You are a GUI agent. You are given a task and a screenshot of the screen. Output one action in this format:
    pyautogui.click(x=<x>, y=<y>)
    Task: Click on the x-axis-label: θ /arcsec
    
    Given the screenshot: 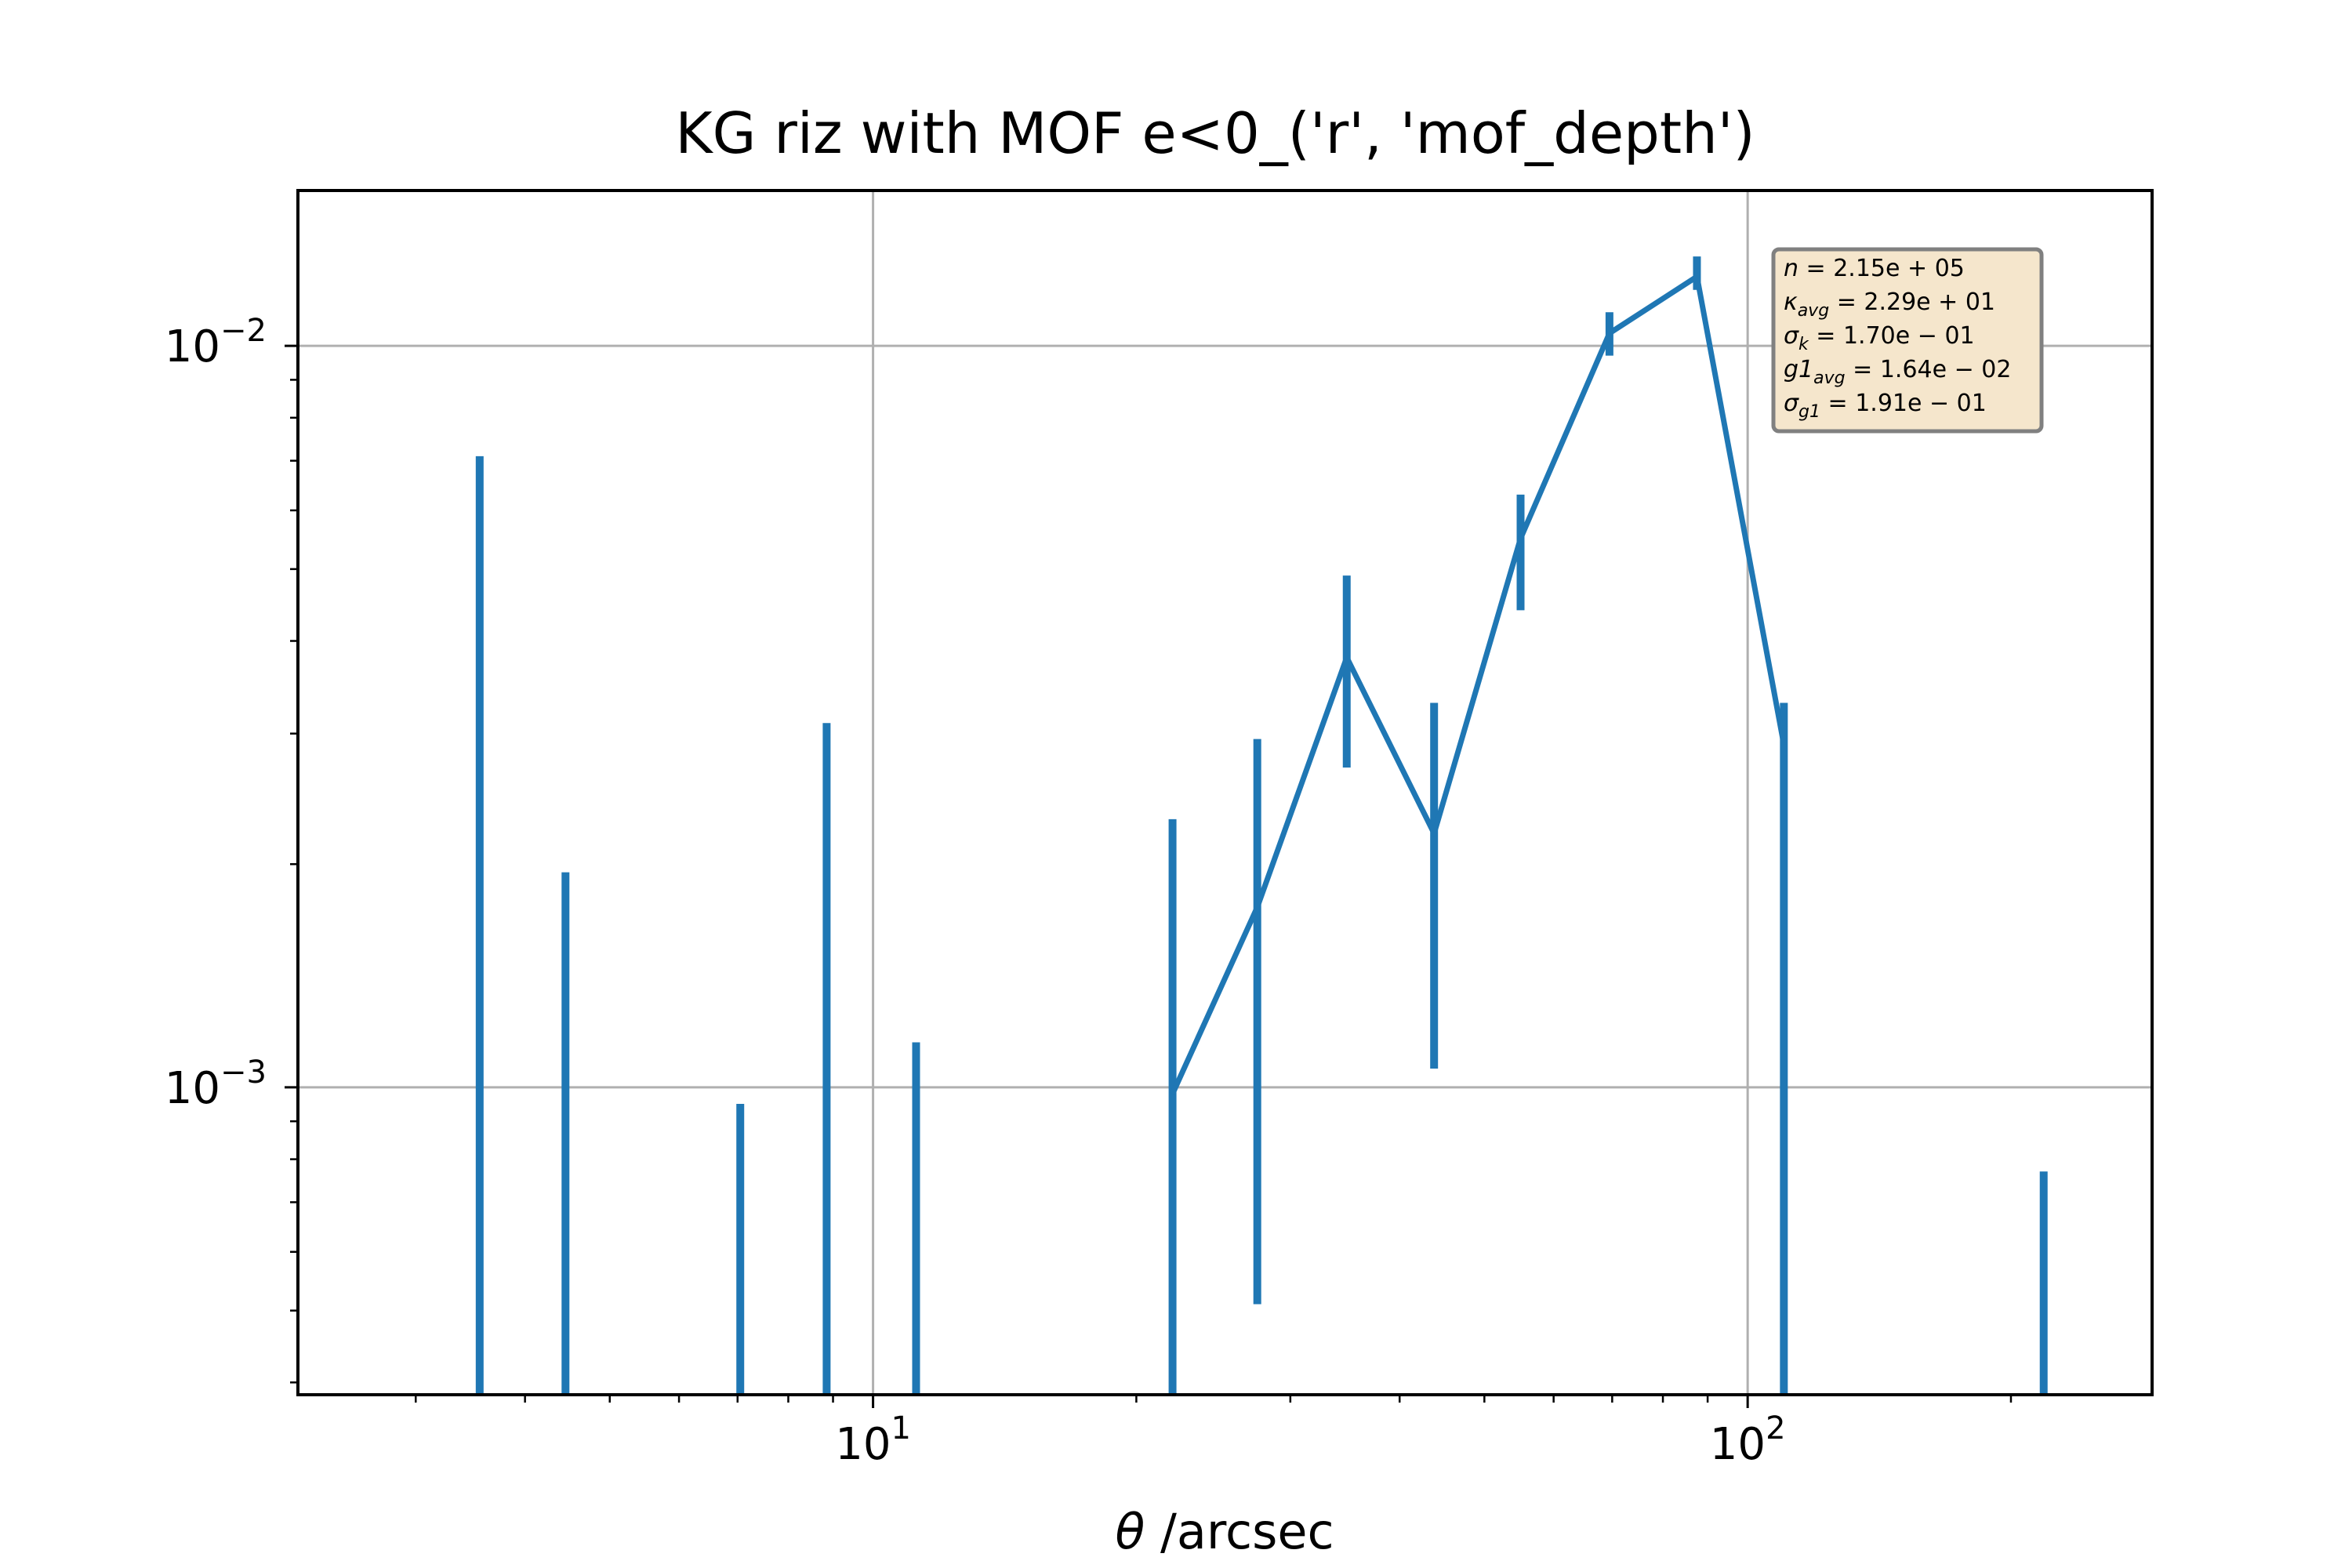 What is the action you would take?
    pyautogui.click(x=1224, y=1531)
    